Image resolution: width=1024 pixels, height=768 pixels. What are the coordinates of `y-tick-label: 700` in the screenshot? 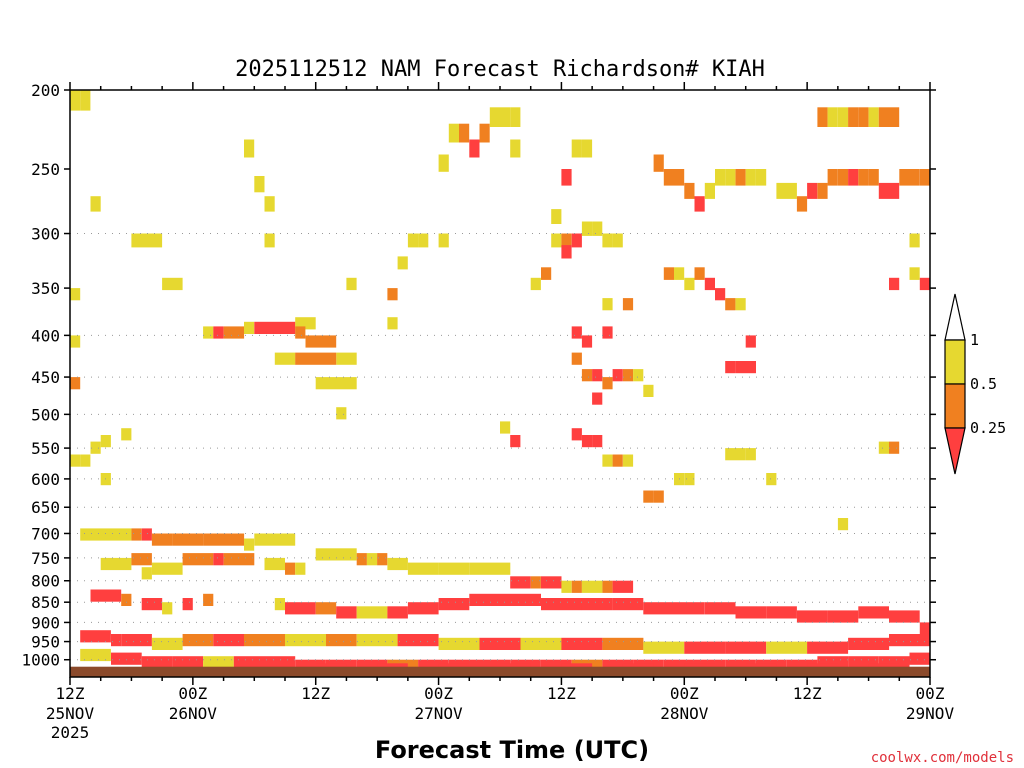 It's located at (45, 533).